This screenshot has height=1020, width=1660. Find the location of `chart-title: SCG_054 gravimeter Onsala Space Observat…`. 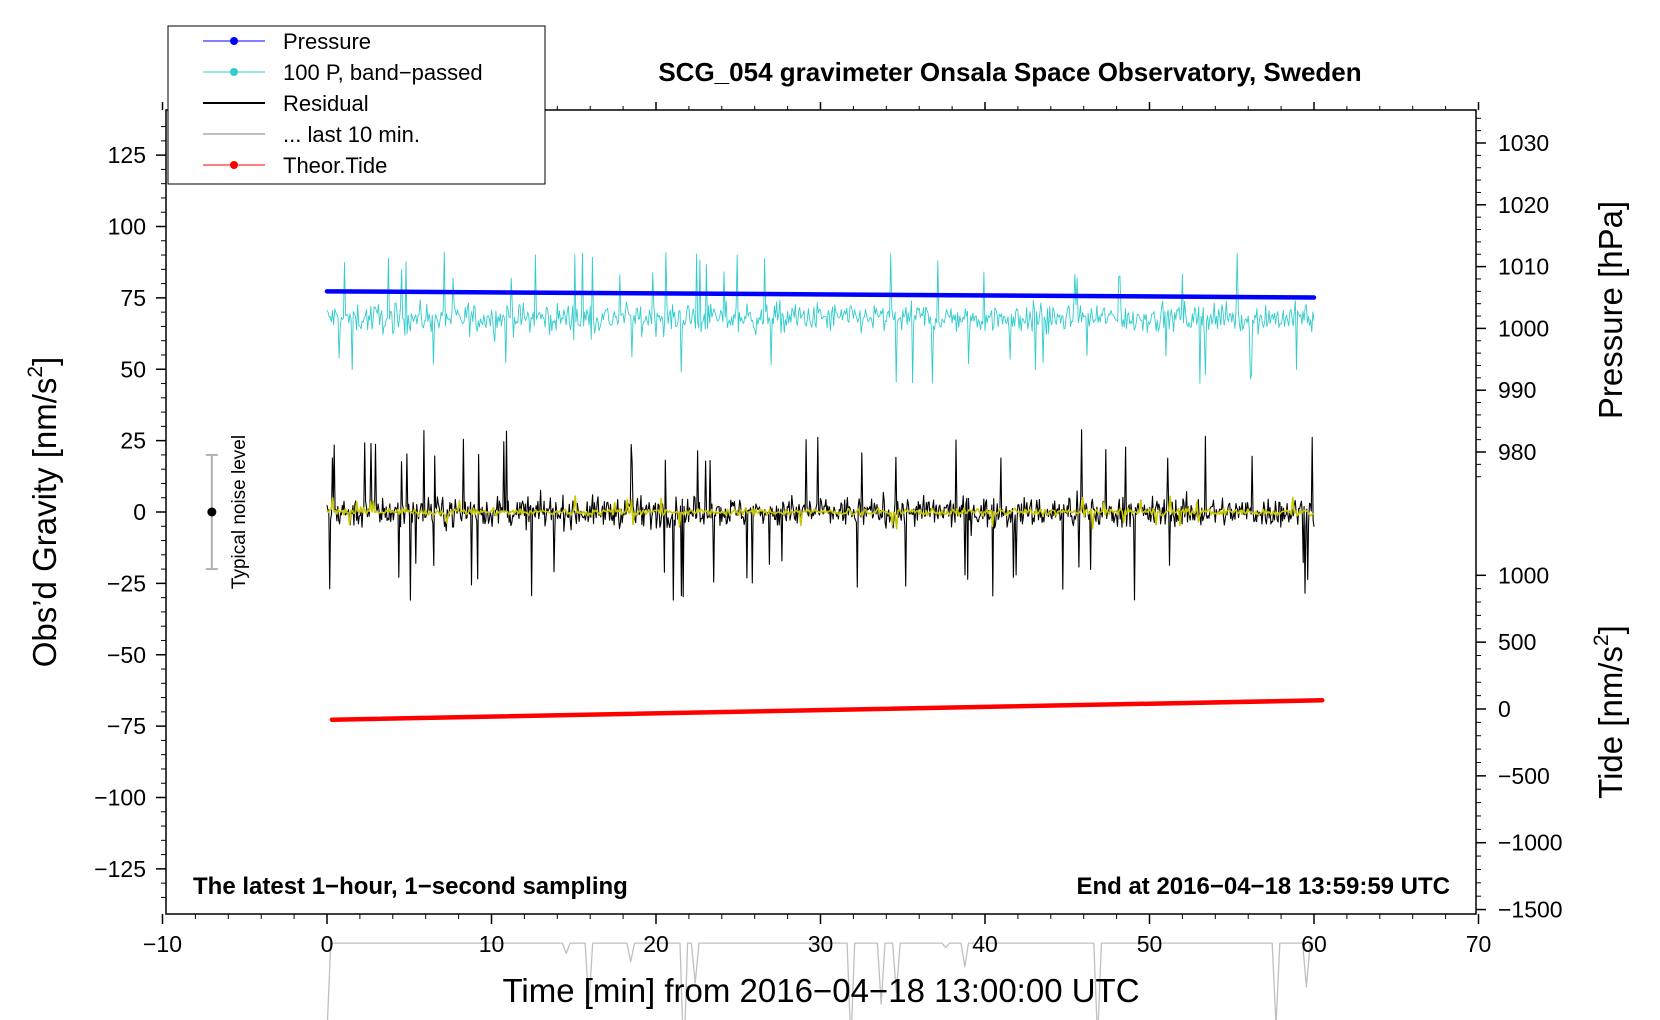

chart-title: SCG_054 gravimeter Onsala Space Observat… is located at coordinates (1009, 72).